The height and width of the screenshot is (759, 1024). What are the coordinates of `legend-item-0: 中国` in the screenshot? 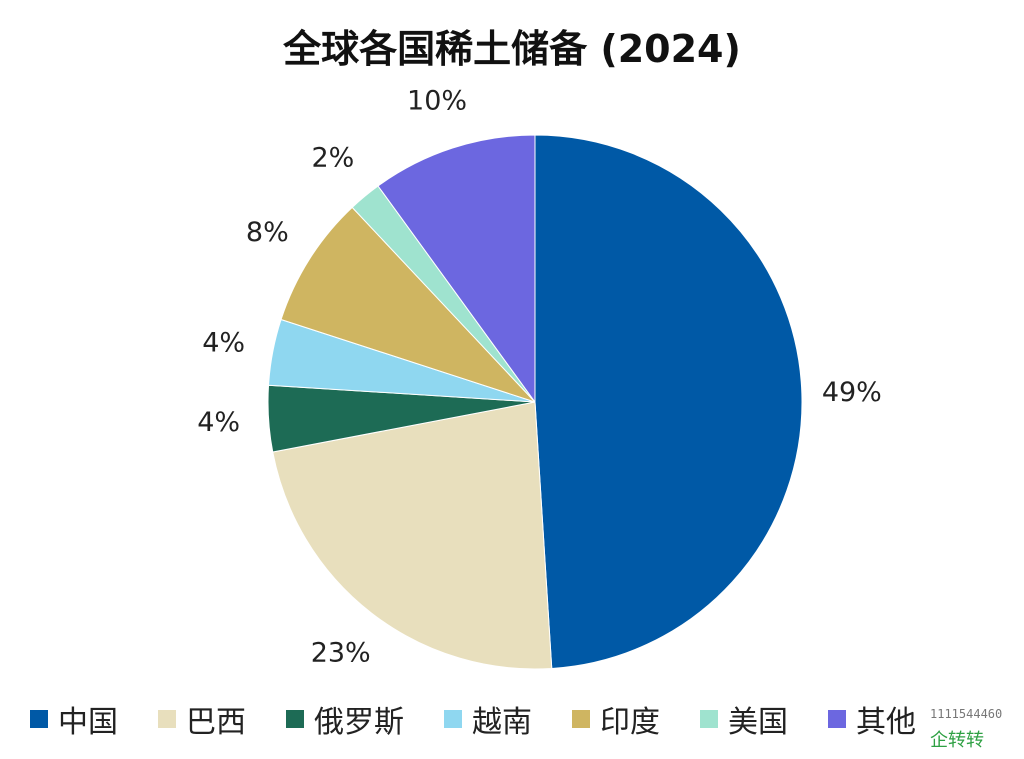 It's located at (74, 719).